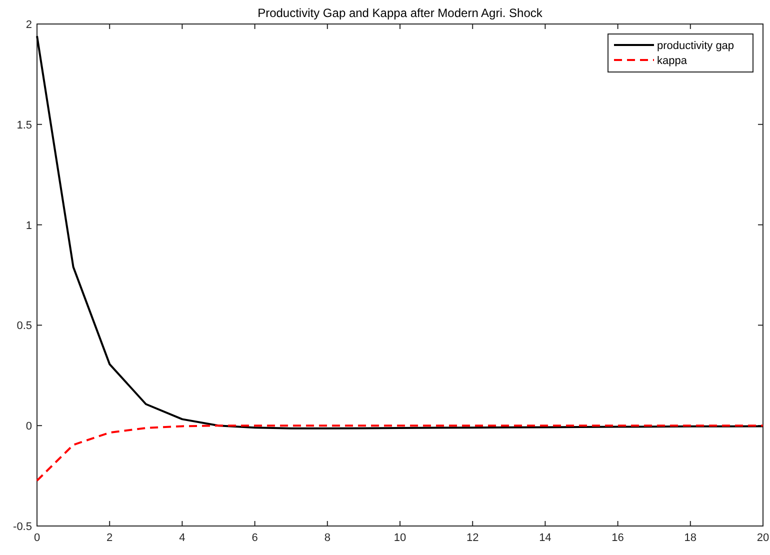 This screenshot has height=555, width=770. What do you see at coordinates (327, 538) in the screenshot?
I see `x-tick-label: 8` at bounding box center [327, 538].